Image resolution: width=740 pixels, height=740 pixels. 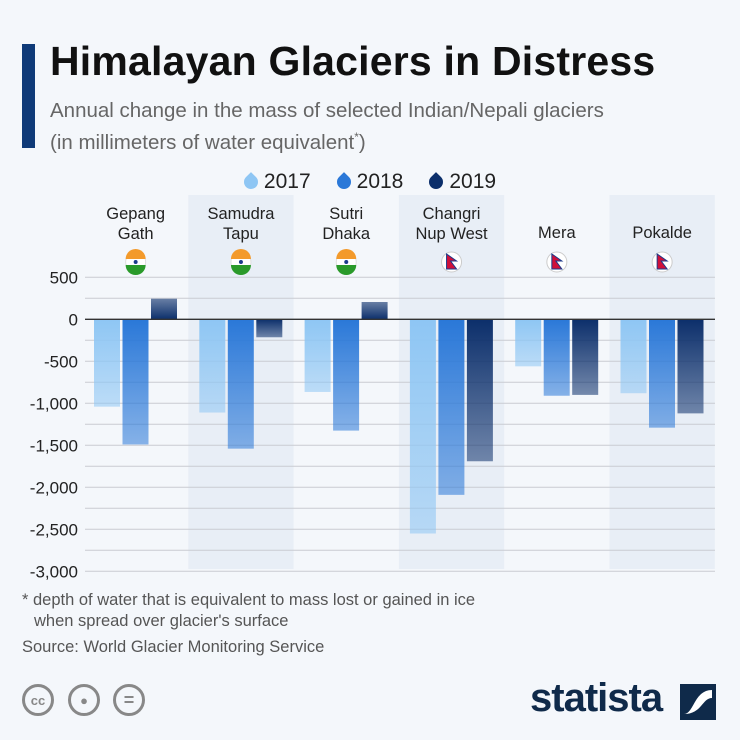 I want to click on legend-label: 2019, so click(x=473, y=181).